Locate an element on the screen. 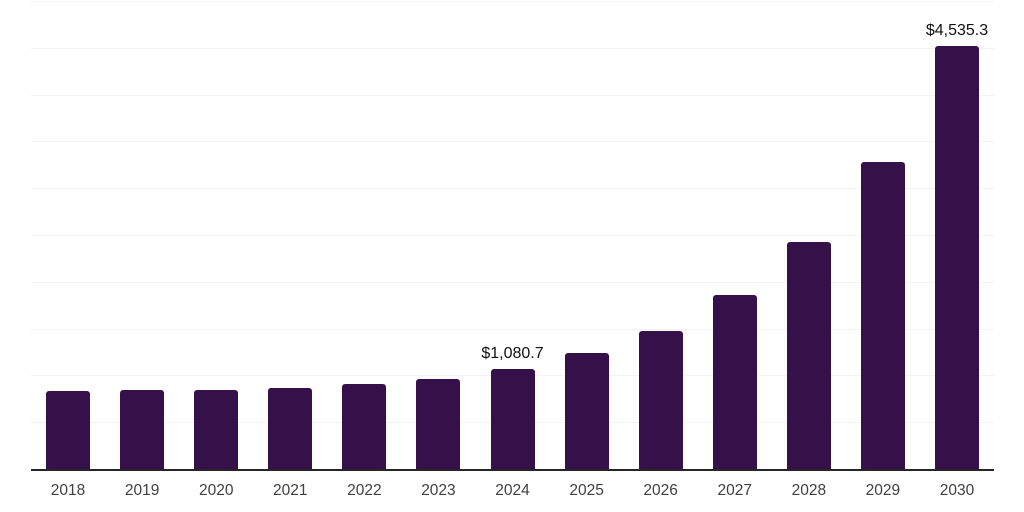 The image size is (1024, 512). bar-2019 is located at coordinates (142, 429).